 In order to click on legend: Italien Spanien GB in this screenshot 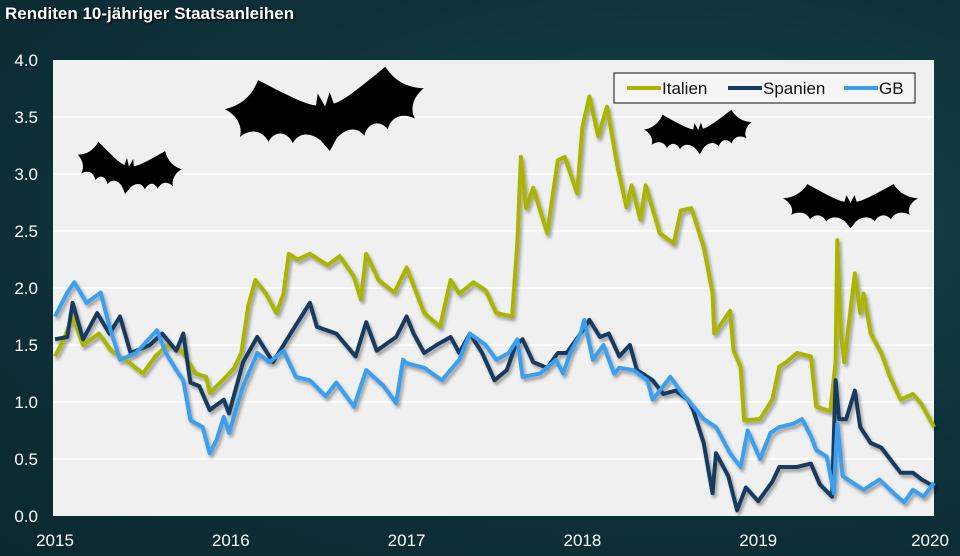, I will do `click(764, 88)`.